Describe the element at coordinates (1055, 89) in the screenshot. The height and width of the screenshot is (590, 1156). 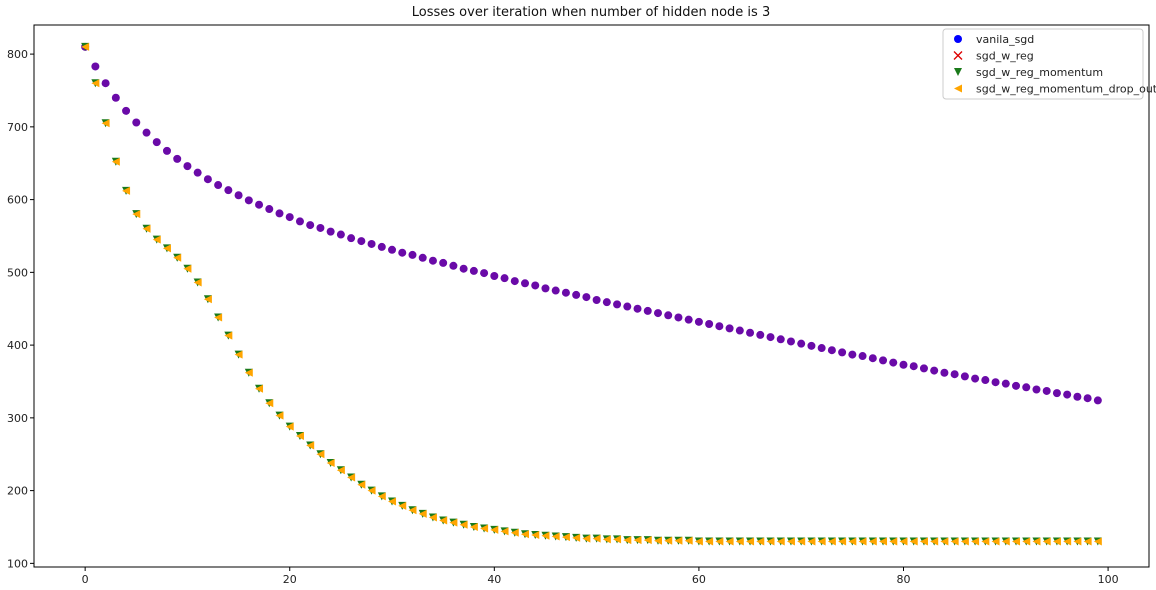
I see `legend-item: sgd_w_reg_momentum_drop_out` at that location.